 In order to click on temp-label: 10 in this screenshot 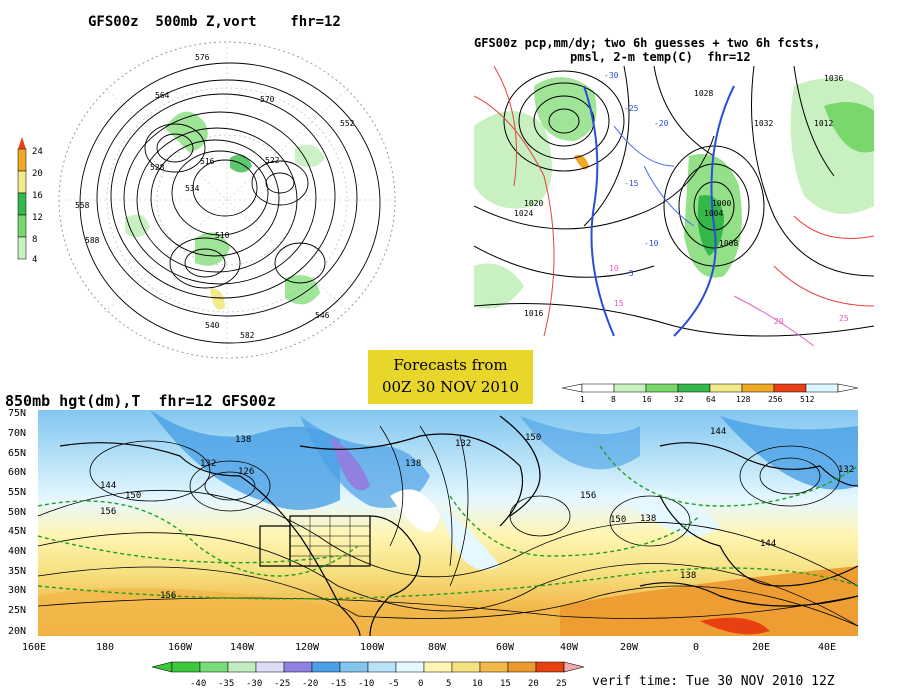, I will do `click(614, 268)`.